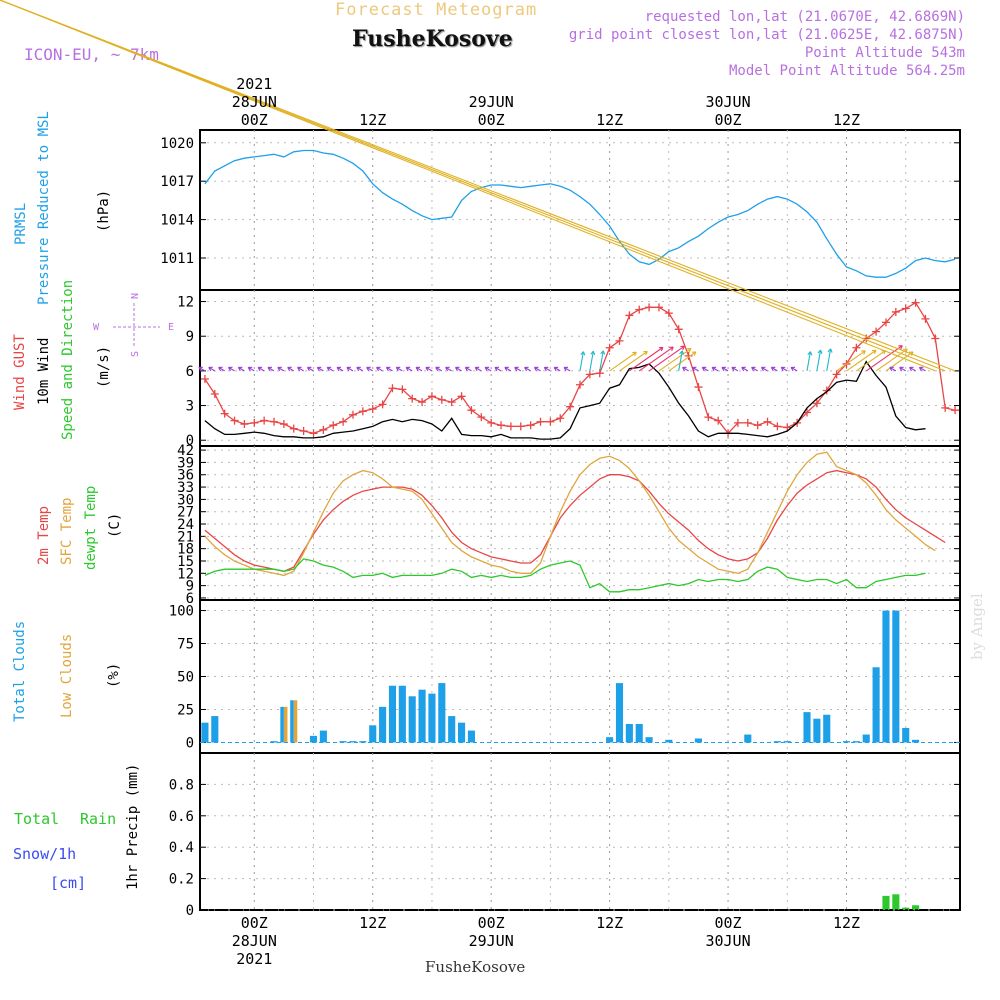 The height and width of the screenshot is (1000, 1000). I want to click on wind-ytick-label: 6, so click(190, 372).